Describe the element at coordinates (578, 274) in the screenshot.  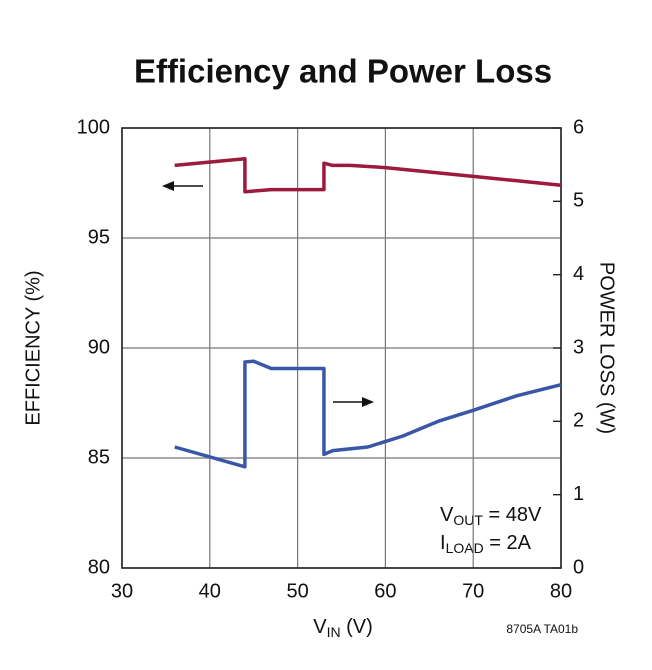
I see `y2-tick-label: 4` at that location.